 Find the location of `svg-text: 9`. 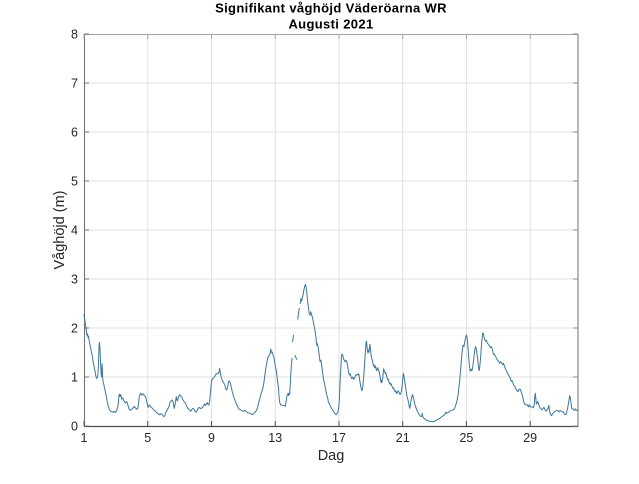

svg-text: 9 is located at coordinates (211, 438).